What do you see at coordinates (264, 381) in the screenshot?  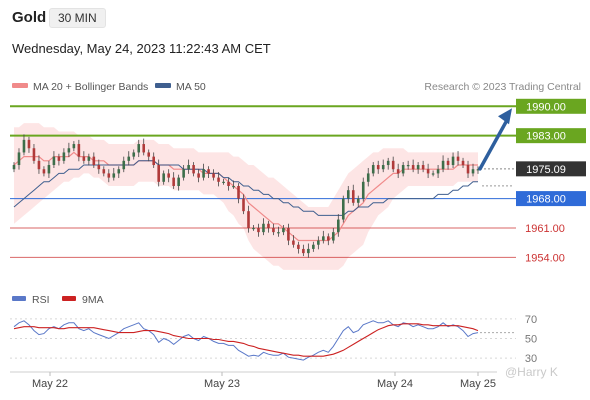 I see `x-axis: May 22 May 23 May 24 May 25` at bounding box center [264, 381].